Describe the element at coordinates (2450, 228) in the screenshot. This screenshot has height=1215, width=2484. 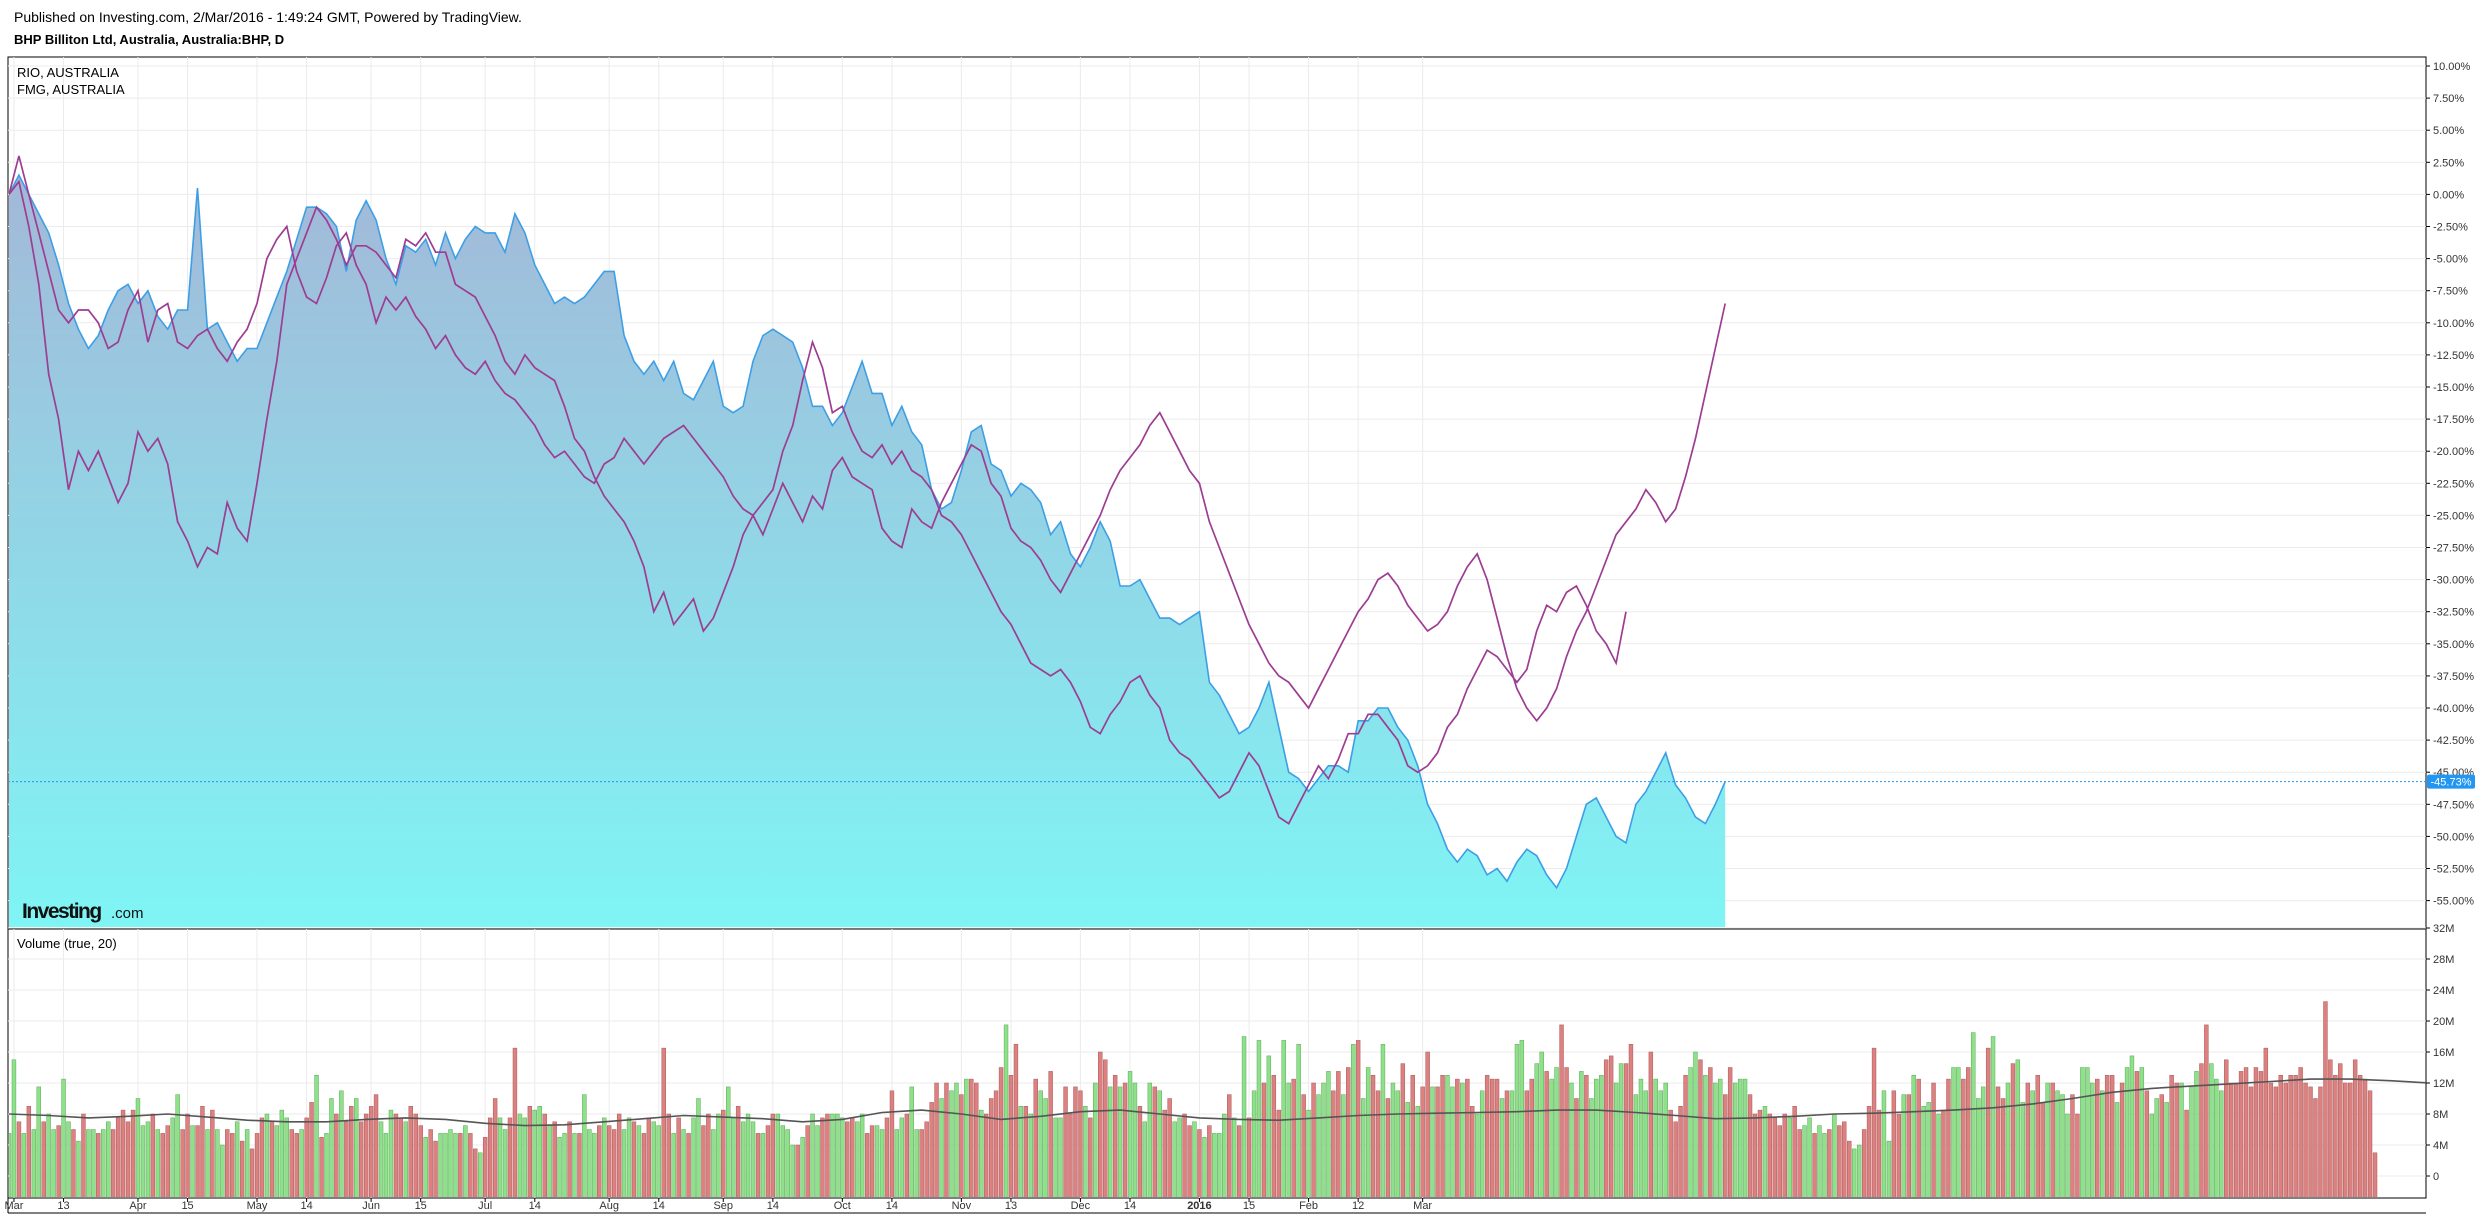
I see `main-y-tick-label: -2.50%` at that location.